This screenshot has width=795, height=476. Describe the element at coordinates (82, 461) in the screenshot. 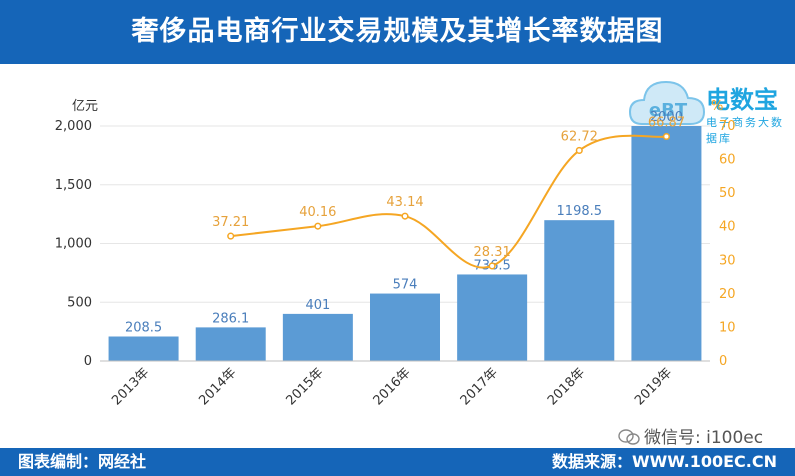

I see `chart-credit: 图表编制：网经社` at that location.